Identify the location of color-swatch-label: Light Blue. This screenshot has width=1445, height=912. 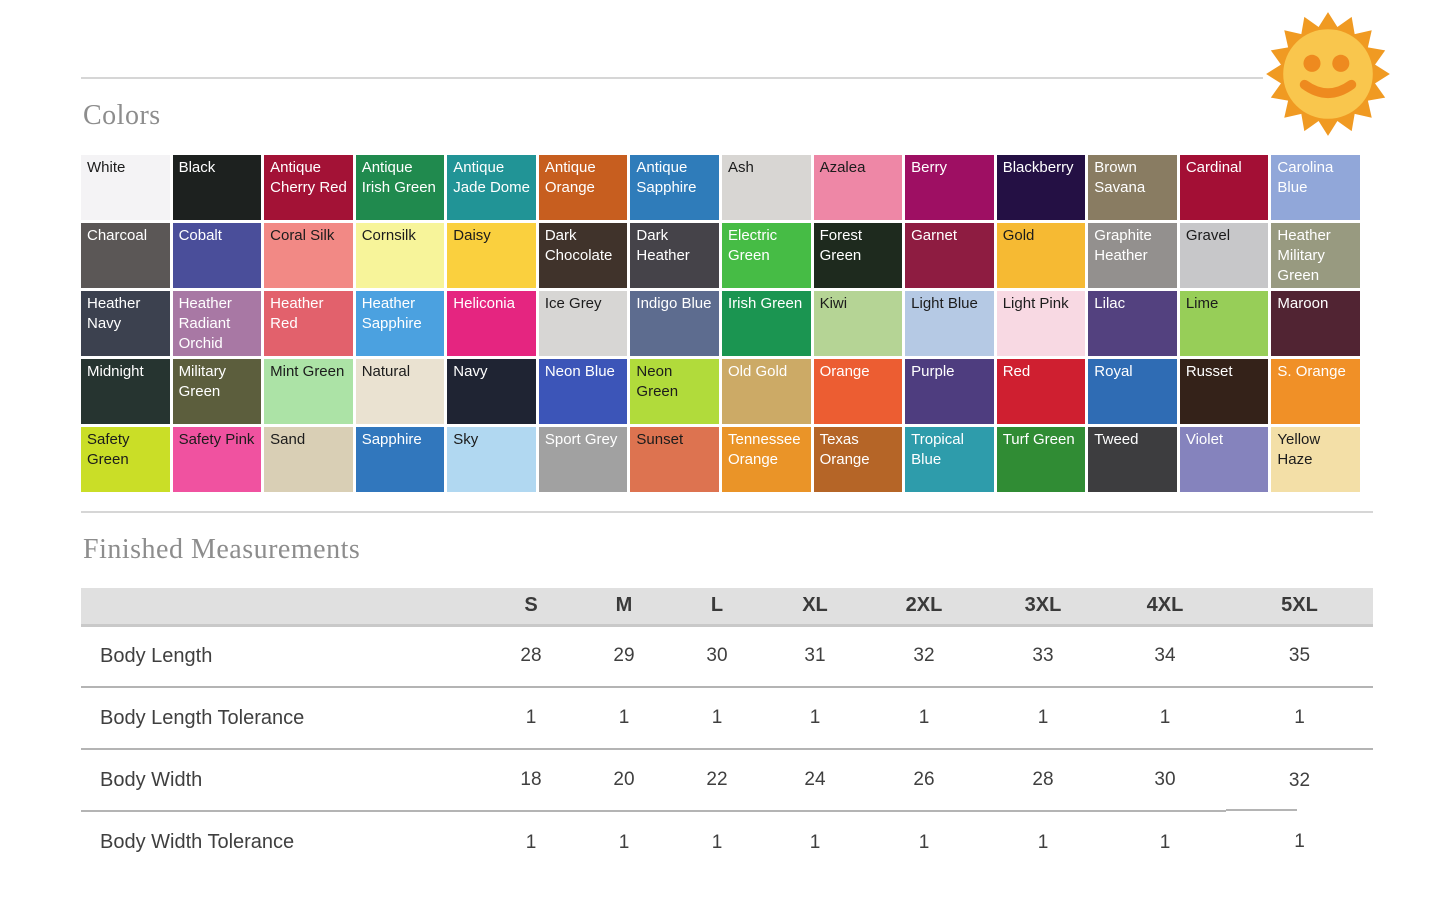
(944, 303).